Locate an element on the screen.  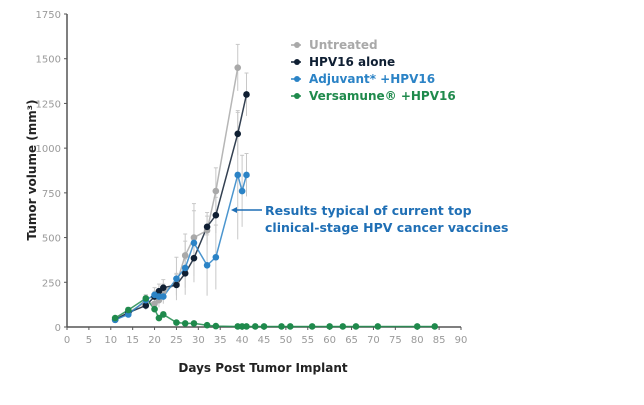
y-tick-label: 500 is located at coordinates (51, 239).